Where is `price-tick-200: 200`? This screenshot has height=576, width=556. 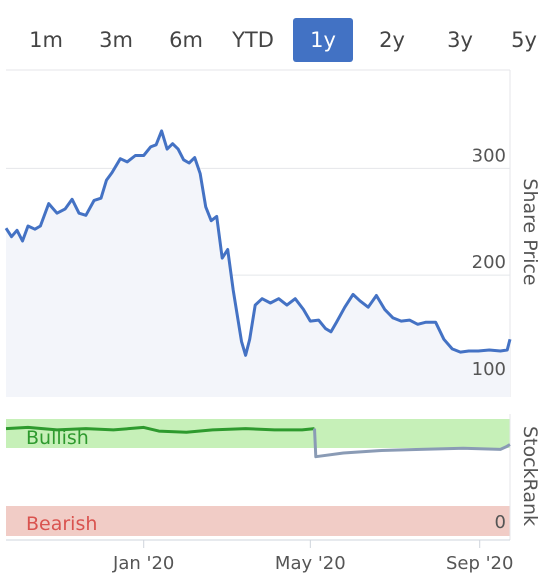
price-tick-200: 200 is located at coordinates (489, 262).